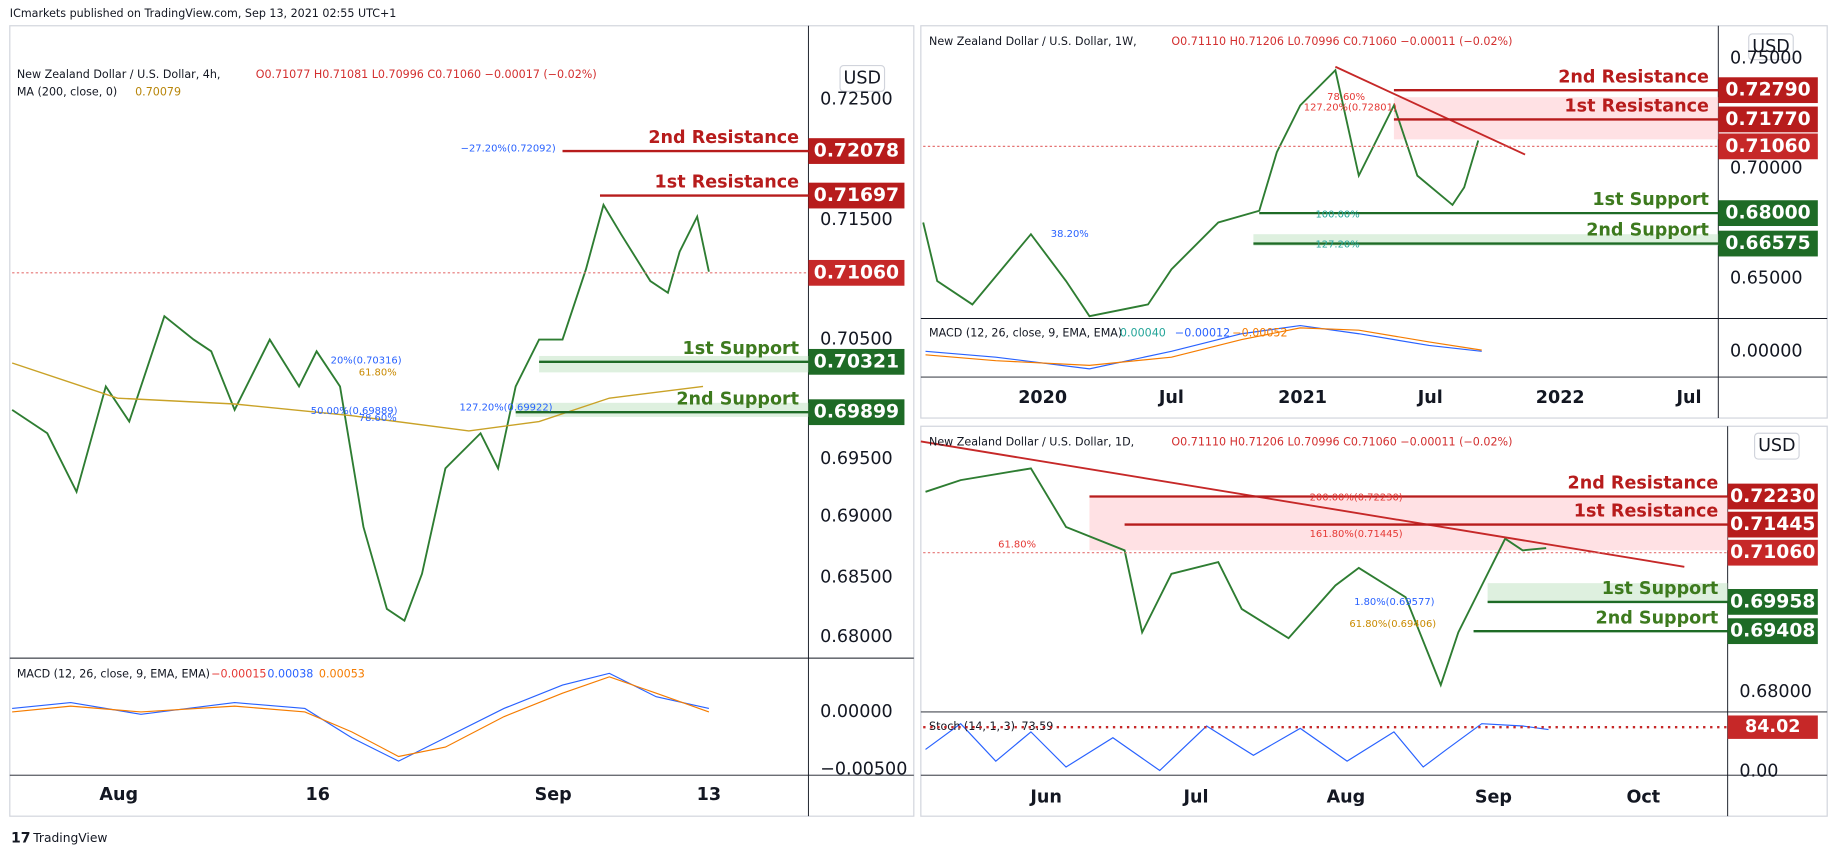 The image size is (1837, 856). What do you see at coordinates (1560, 398) in the screenshot?
I see `time-tick-label: 2022` at bounding box center [1560, 398].